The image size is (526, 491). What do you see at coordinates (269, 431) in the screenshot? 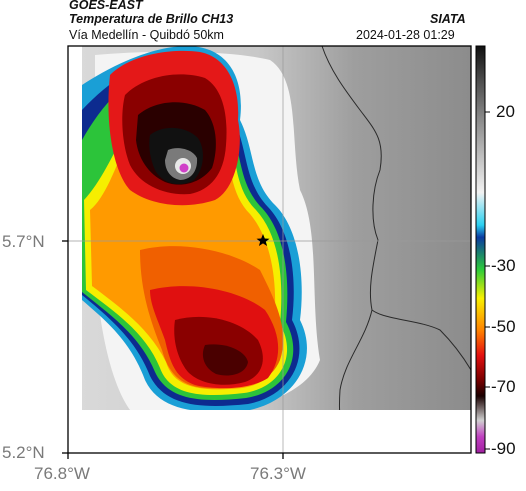
I see `no-data-strip` at bounding box center [269, 431].